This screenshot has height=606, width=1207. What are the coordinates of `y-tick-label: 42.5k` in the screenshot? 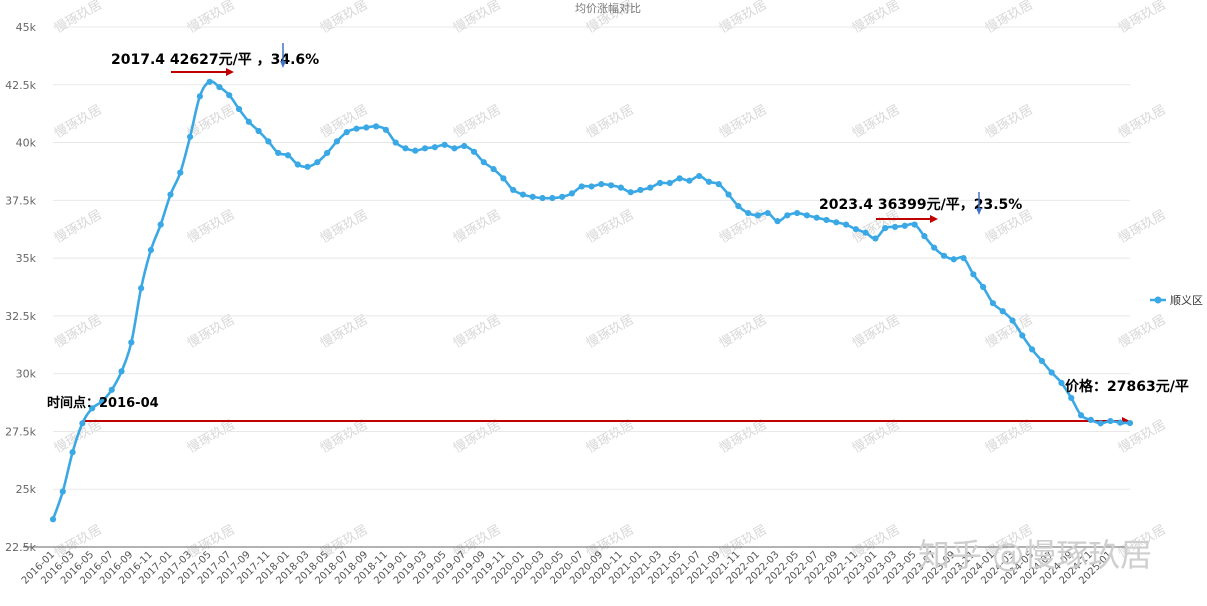 It's located at (20, 85).